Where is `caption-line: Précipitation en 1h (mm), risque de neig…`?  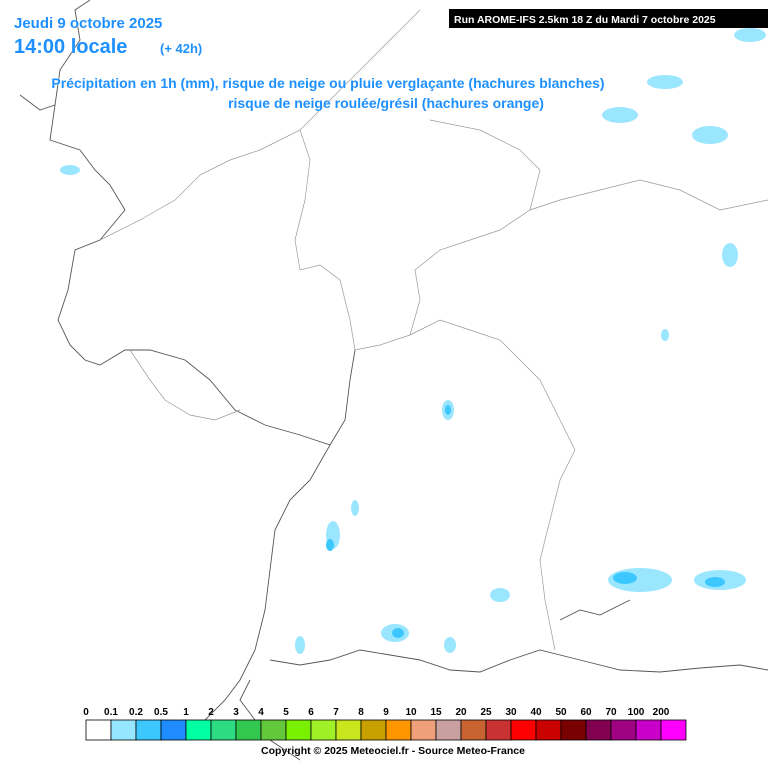 caption-line: Précipitation en 1h (mm), risque de neig… is located at coordinates (327, 83).